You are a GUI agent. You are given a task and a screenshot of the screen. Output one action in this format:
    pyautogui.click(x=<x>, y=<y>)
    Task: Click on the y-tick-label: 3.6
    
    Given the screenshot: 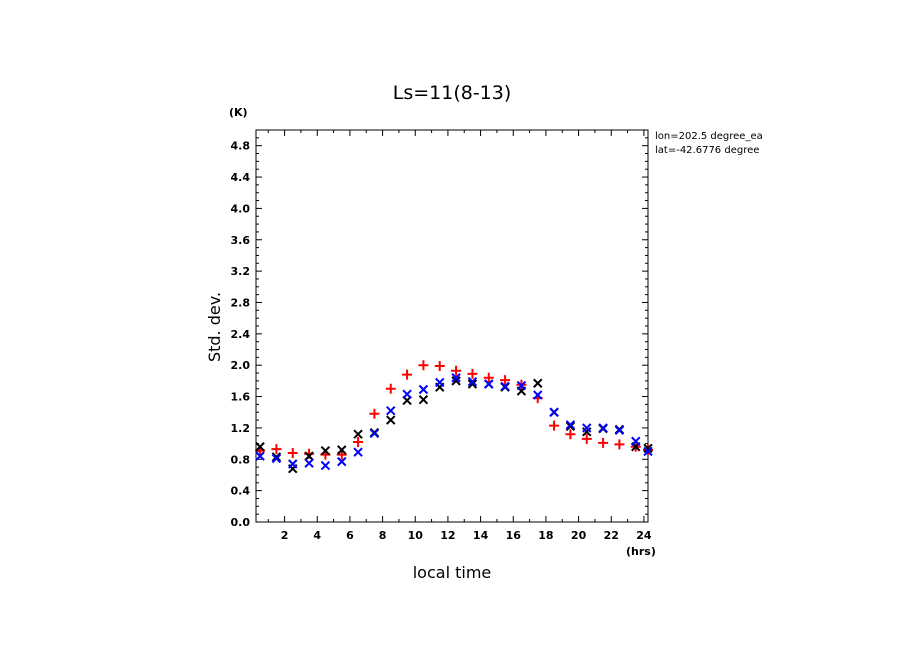 What is the action you would take?
    pyautogui.click(x=241, y=240)
    